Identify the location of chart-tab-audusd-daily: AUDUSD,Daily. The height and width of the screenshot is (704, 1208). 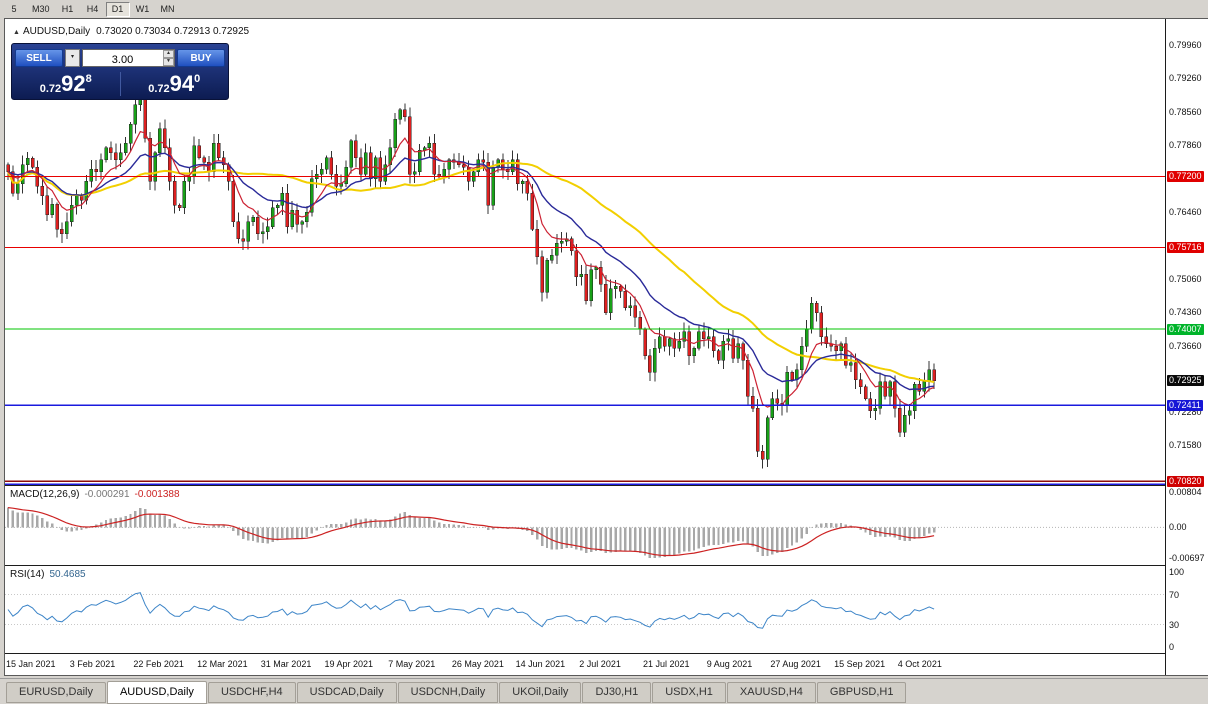
(156, 692).